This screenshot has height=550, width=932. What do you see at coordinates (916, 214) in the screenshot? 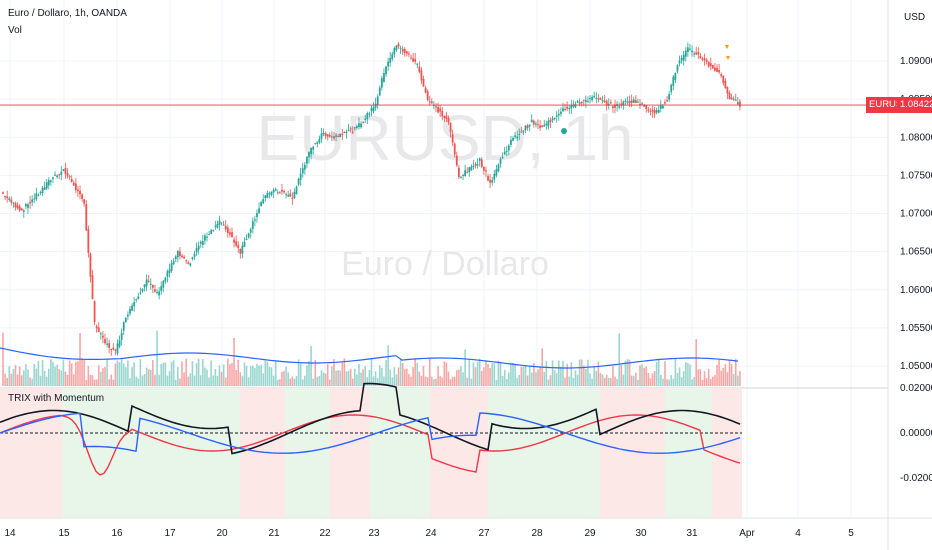
I see `price-axis-label: 1.07000` at bounding box center [916, 214].